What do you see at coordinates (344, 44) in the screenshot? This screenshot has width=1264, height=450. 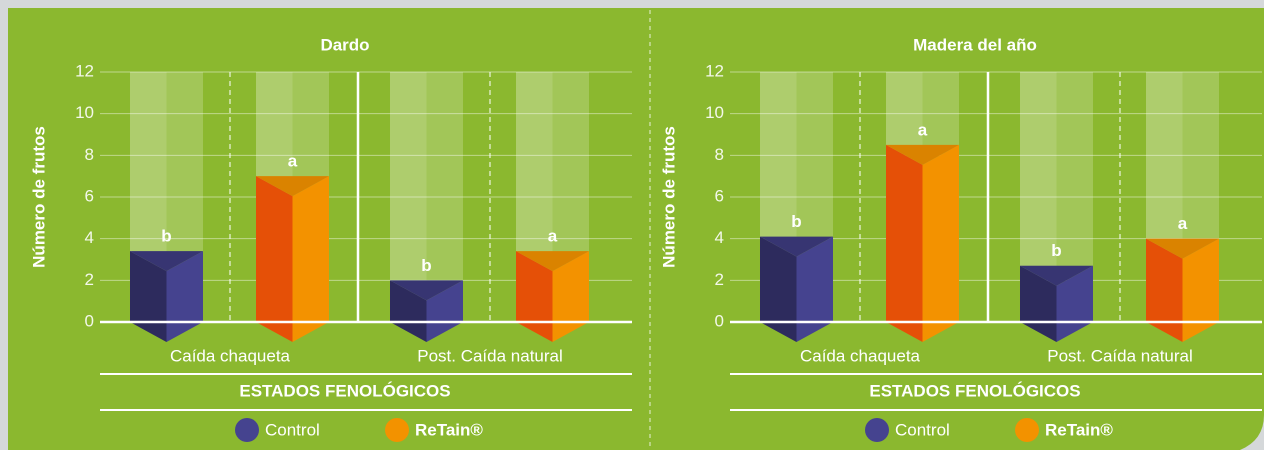 I see `chart-title: Dardo` at bounding box center [344, 44].